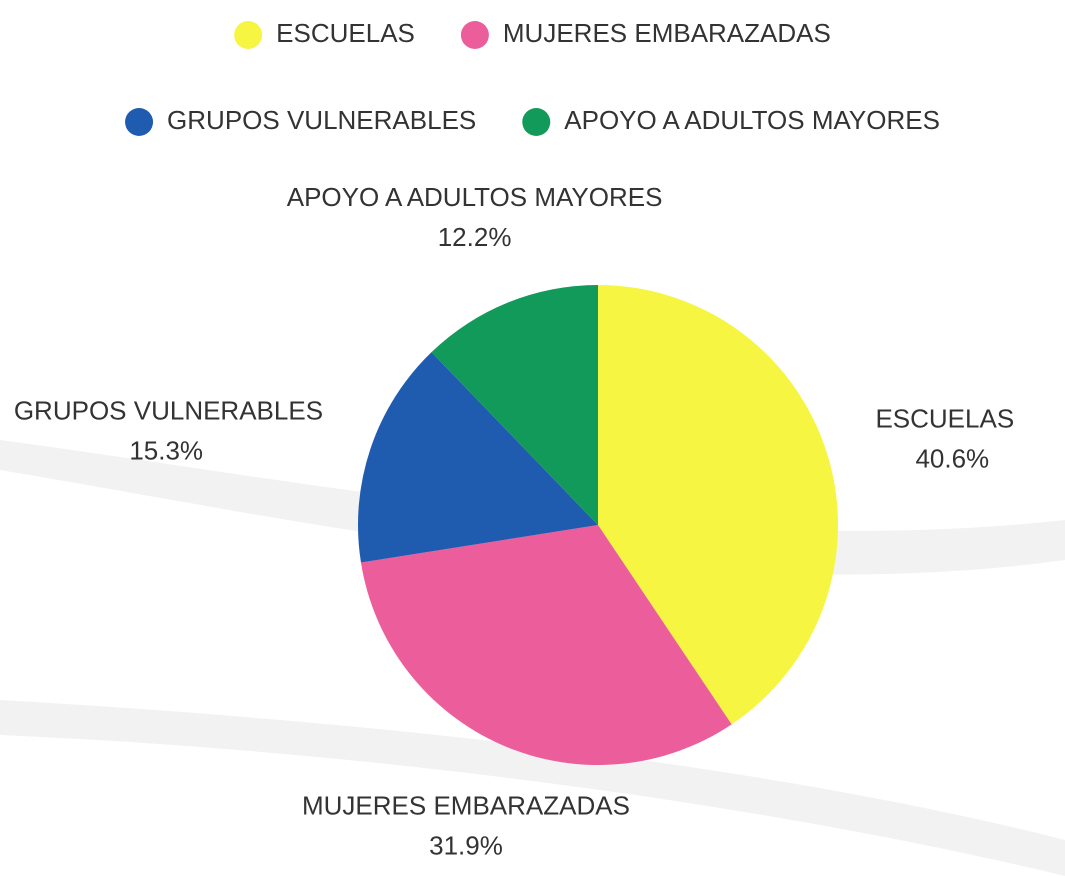  Describe the element at coordinates (166, 451) in the screenshot. I see `data-label-value: 15.3%` at that location.